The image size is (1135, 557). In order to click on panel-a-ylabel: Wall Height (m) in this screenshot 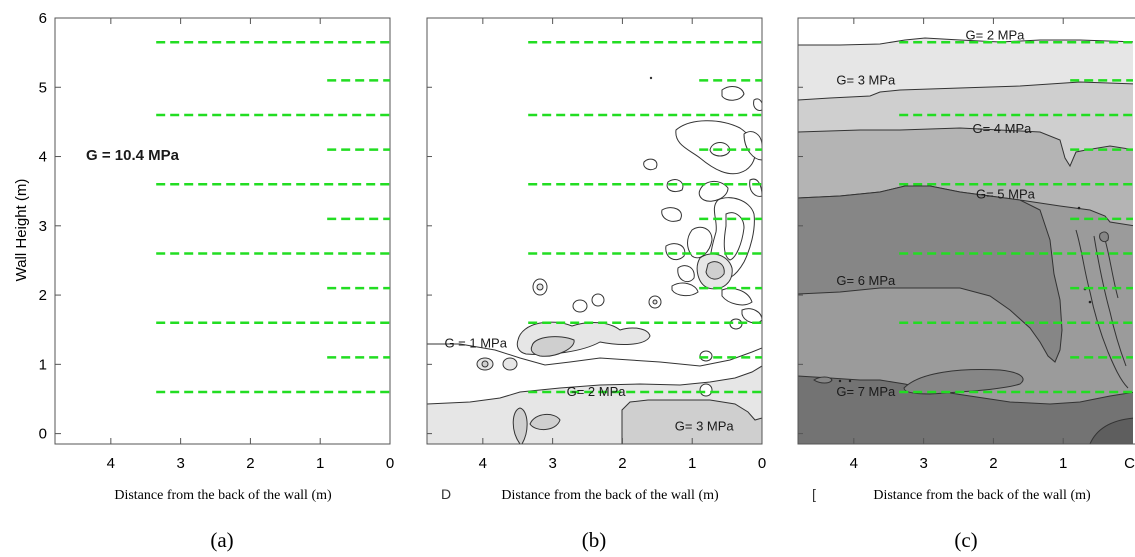, I will do `click(21, 230)`.